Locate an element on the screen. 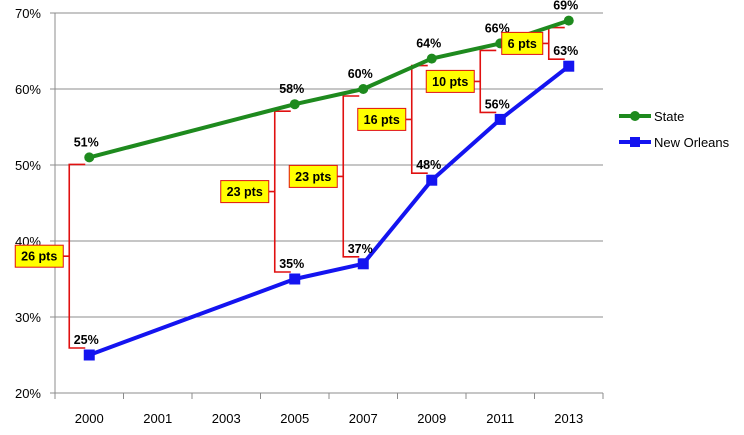 Image resolution: width=744 pixels, height=435 pixels. gap-callout-label: 16 pts is located at coordinates (382, 120).